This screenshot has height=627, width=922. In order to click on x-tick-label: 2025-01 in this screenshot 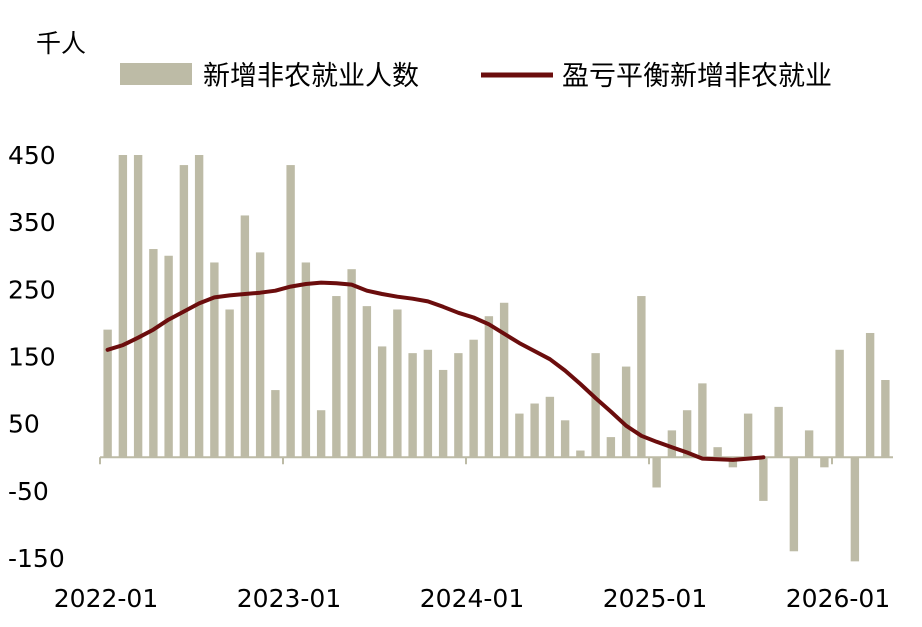, I will do `click(655, 598)`.